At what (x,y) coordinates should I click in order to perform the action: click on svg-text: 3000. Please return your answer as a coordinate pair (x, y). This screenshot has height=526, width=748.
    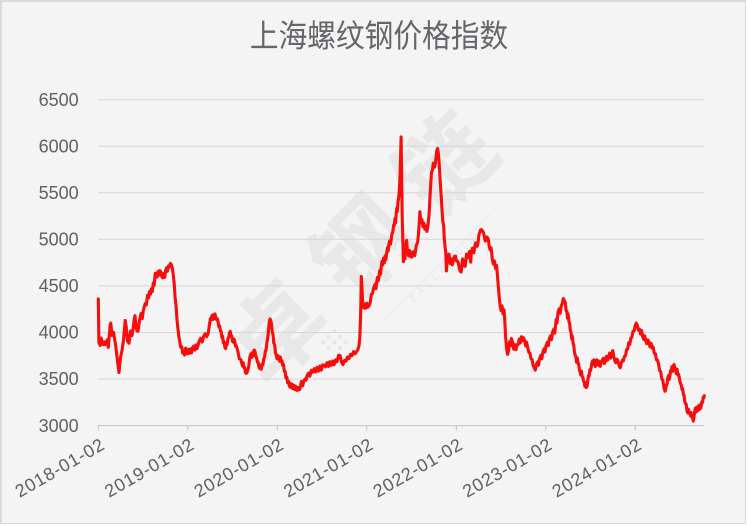
    Looking at the image, I should click on (59, 426).